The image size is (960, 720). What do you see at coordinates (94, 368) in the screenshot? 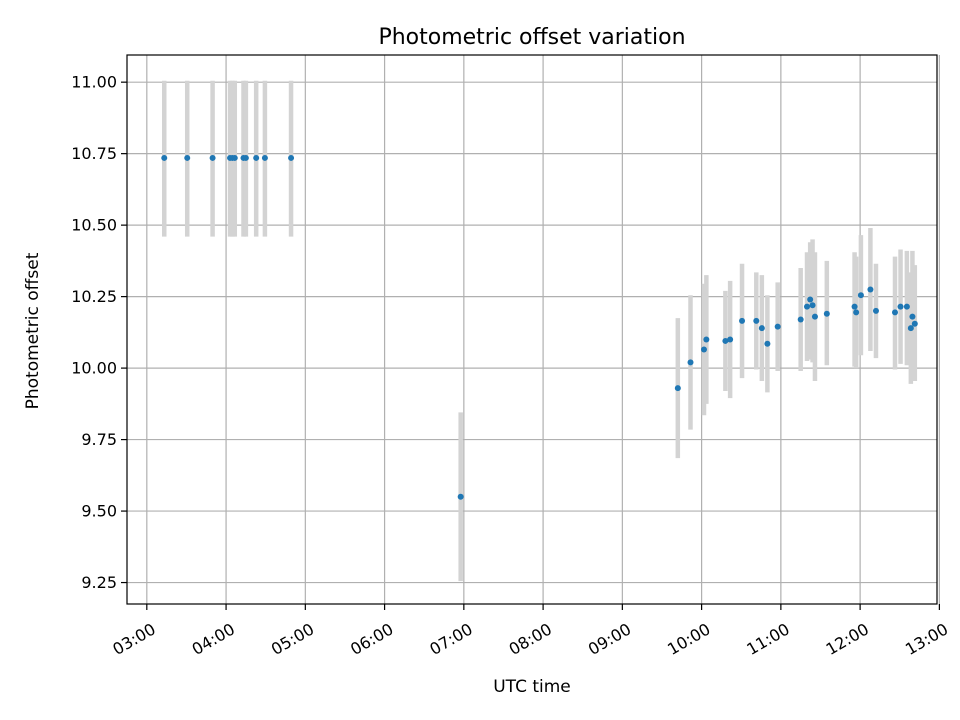
I see `y-tick-label: 10.00` at bounding box center [94, 368].